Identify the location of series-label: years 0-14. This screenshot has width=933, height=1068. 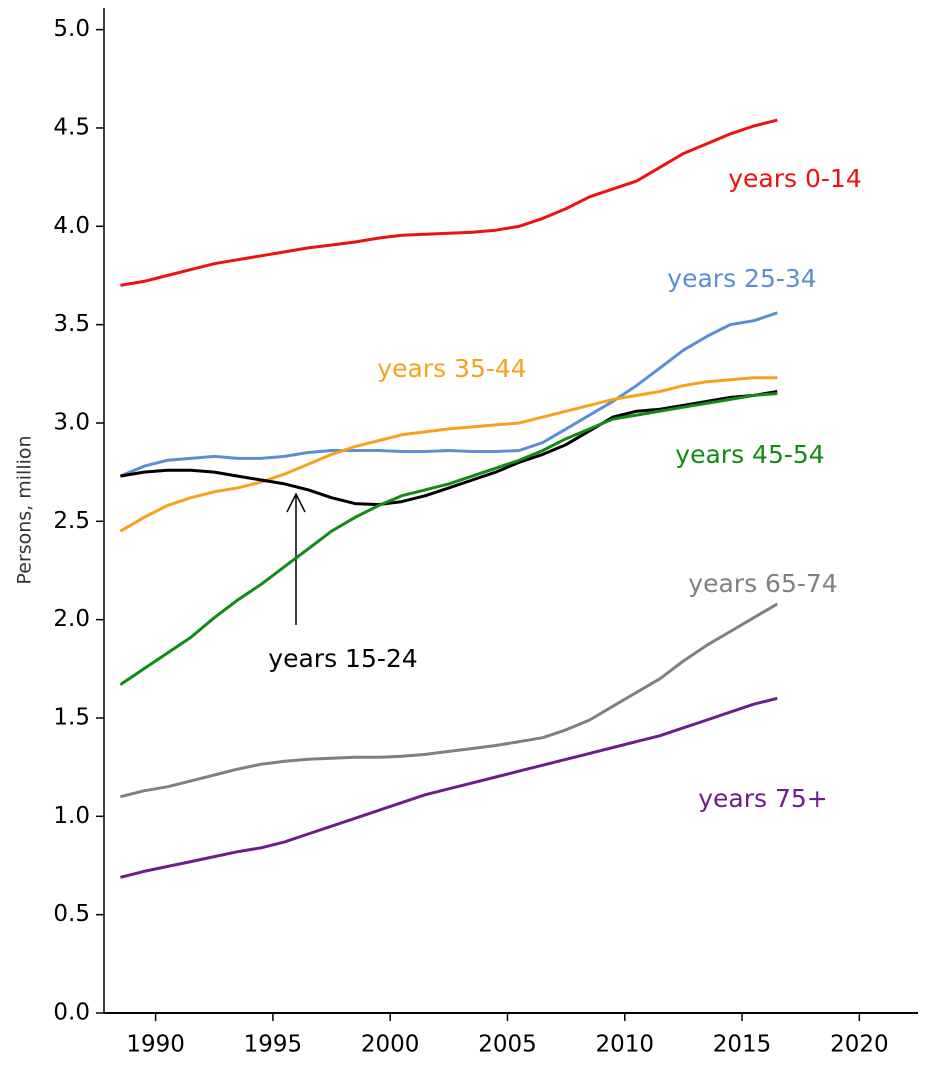
(794, 178).